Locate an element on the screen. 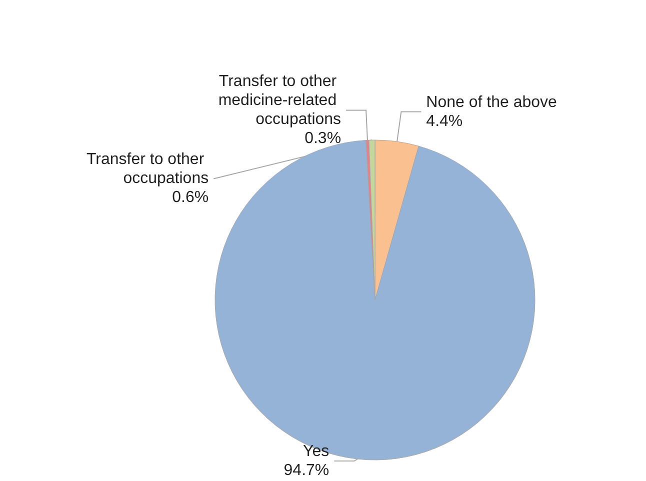 The width and height of the screenshot is (646, 481). data-label: 94.7% is located at coordinates (307, 470).